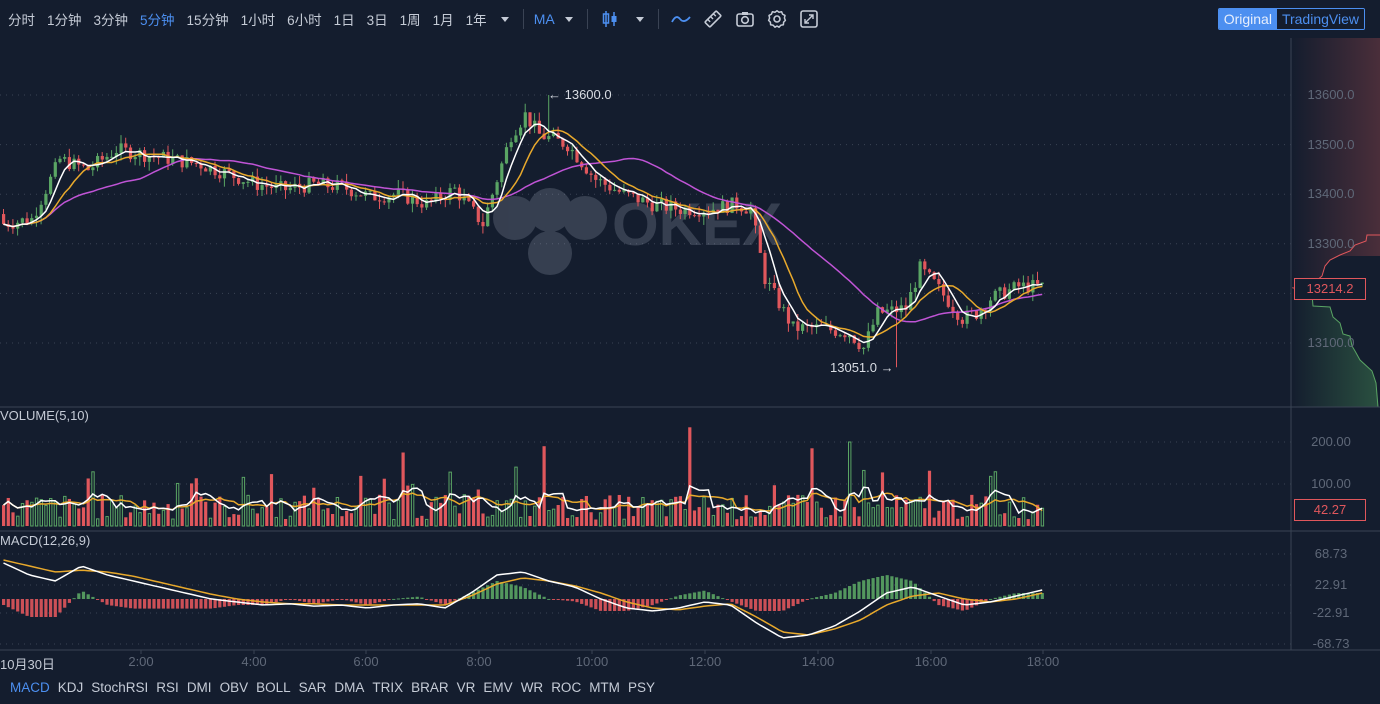 The height and width of the screenshot is (704, 1380). I want to click on time-tick-label: 14:00, so click(818, 661).